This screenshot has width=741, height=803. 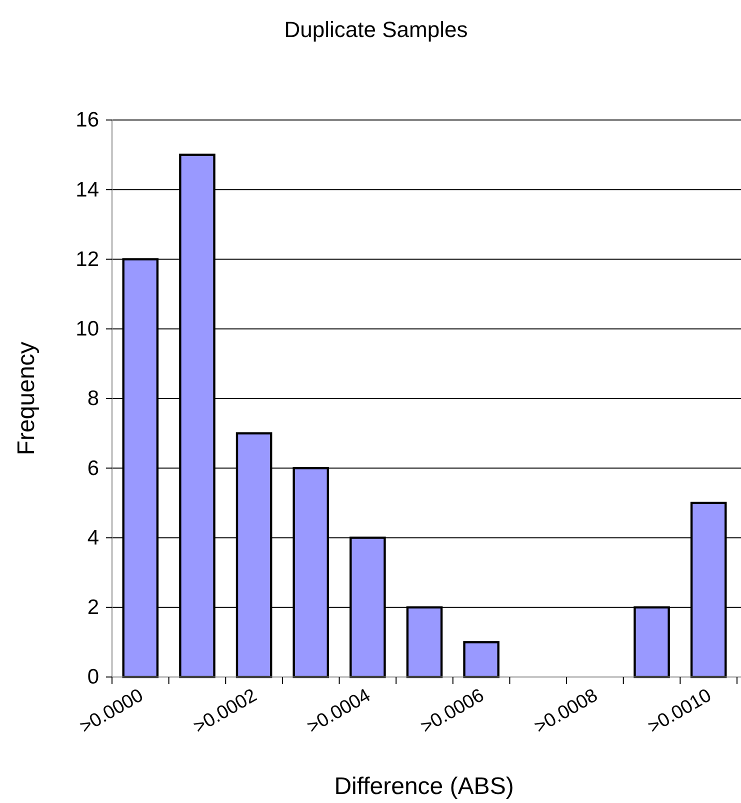 I want to click on y-tick-label: 10, so click(x=87, y=329).